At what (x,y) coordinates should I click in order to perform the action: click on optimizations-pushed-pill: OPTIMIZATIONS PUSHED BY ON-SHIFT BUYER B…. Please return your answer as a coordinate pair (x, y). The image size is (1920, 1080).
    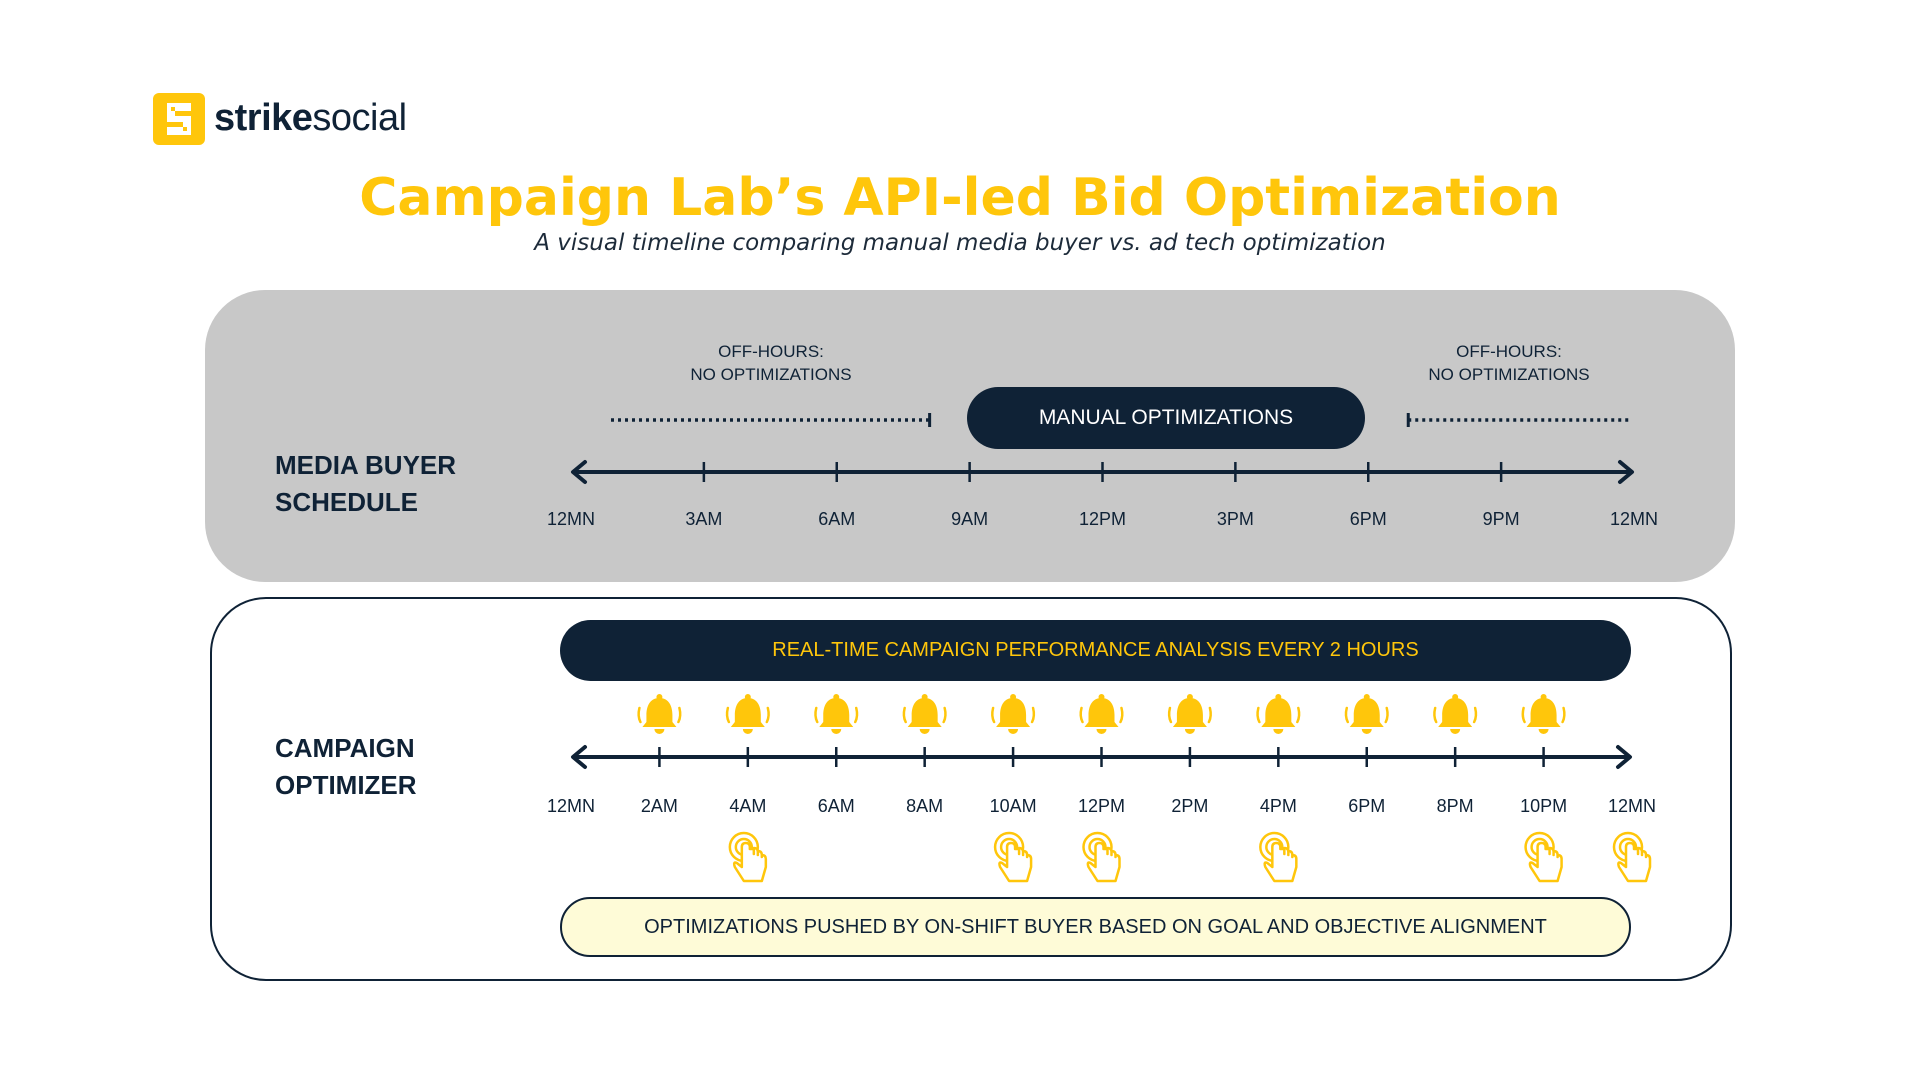
    Looking at the image, I should click on (1095, 927).